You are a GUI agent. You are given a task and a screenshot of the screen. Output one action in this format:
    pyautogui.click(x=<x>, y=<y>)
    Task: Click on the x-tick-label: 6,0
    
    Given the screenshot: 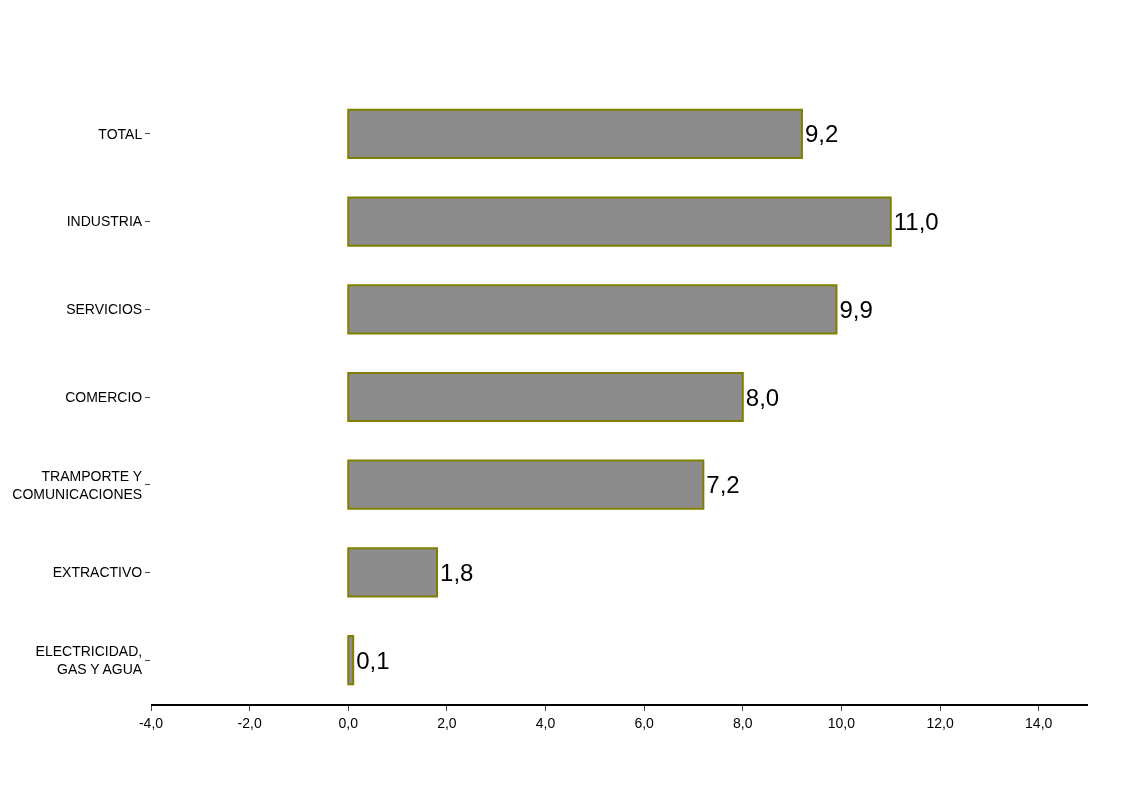 What is the action you would take?
    pyautogui.click(x=644, y=722)
    